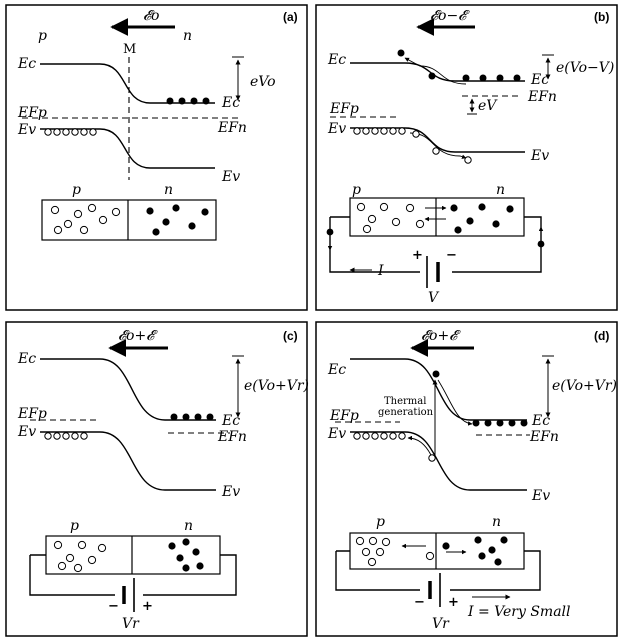  Describe the element at coordinates (230, 177) in the screenshot. I see `panel-a-ev-right-label: Ev` at that location.